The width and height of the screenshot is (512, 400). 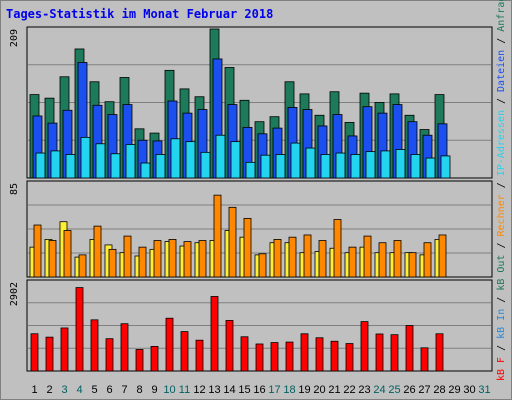 What do you see at coordinates (364, 390) in the screenshot?
I see `day-label-23: 23` at bounding box center [364, 390].